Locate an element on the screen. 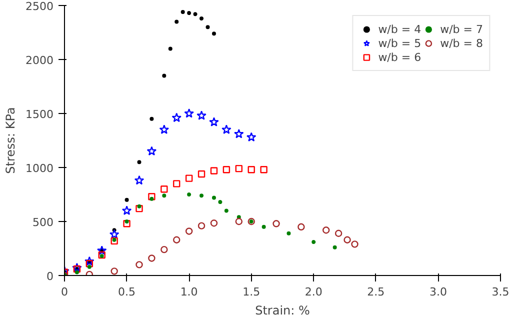 The image size is (520, 323). legend-label: w/b = 7 is located at coordinates (461, 29).